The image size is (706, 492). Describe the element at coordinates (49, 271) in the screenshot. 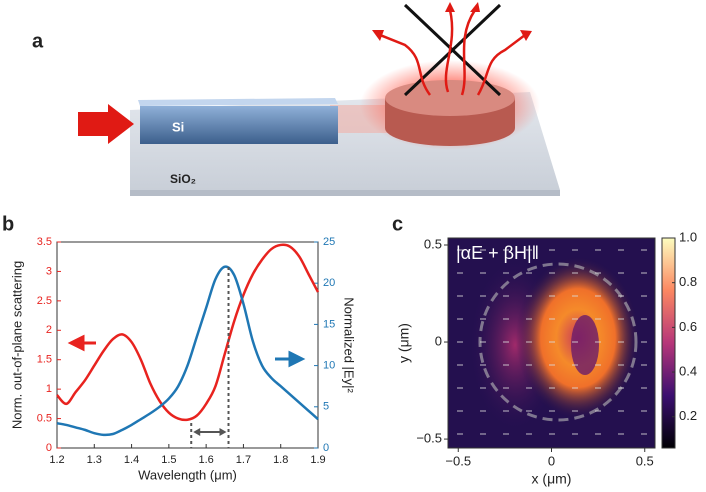

I see `y-tick-label: 3` at that location.